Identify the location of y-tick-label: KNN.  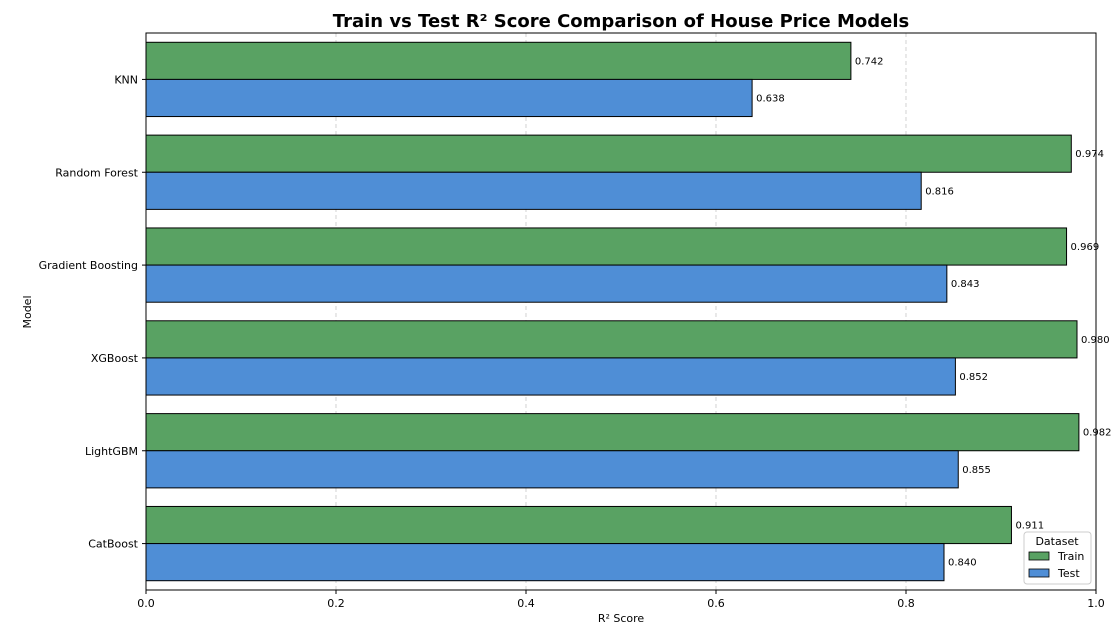
(126, 79).